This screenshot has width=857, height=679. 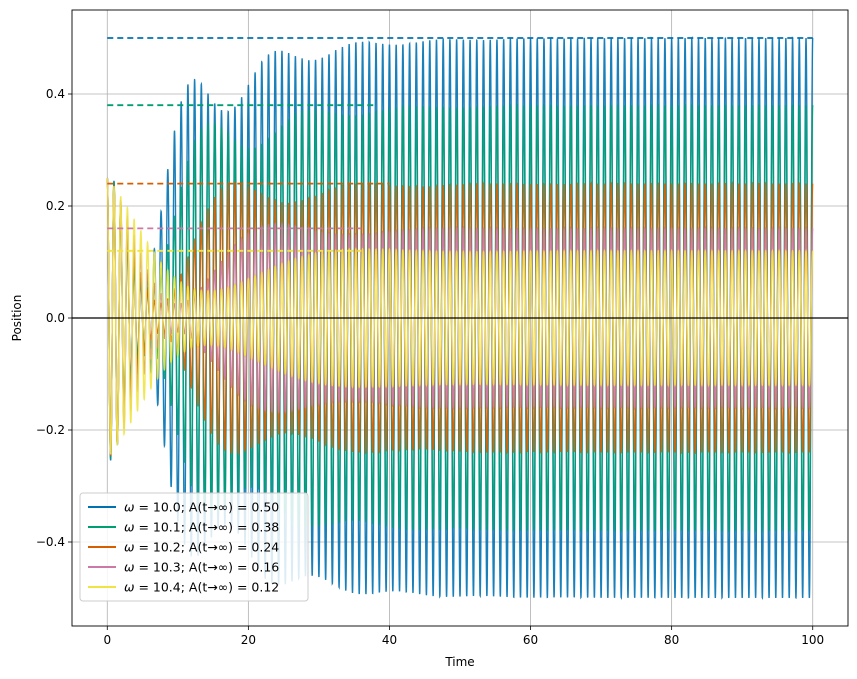 I want to click on y-tick-label: 0.0, so click(x=55, y=318).